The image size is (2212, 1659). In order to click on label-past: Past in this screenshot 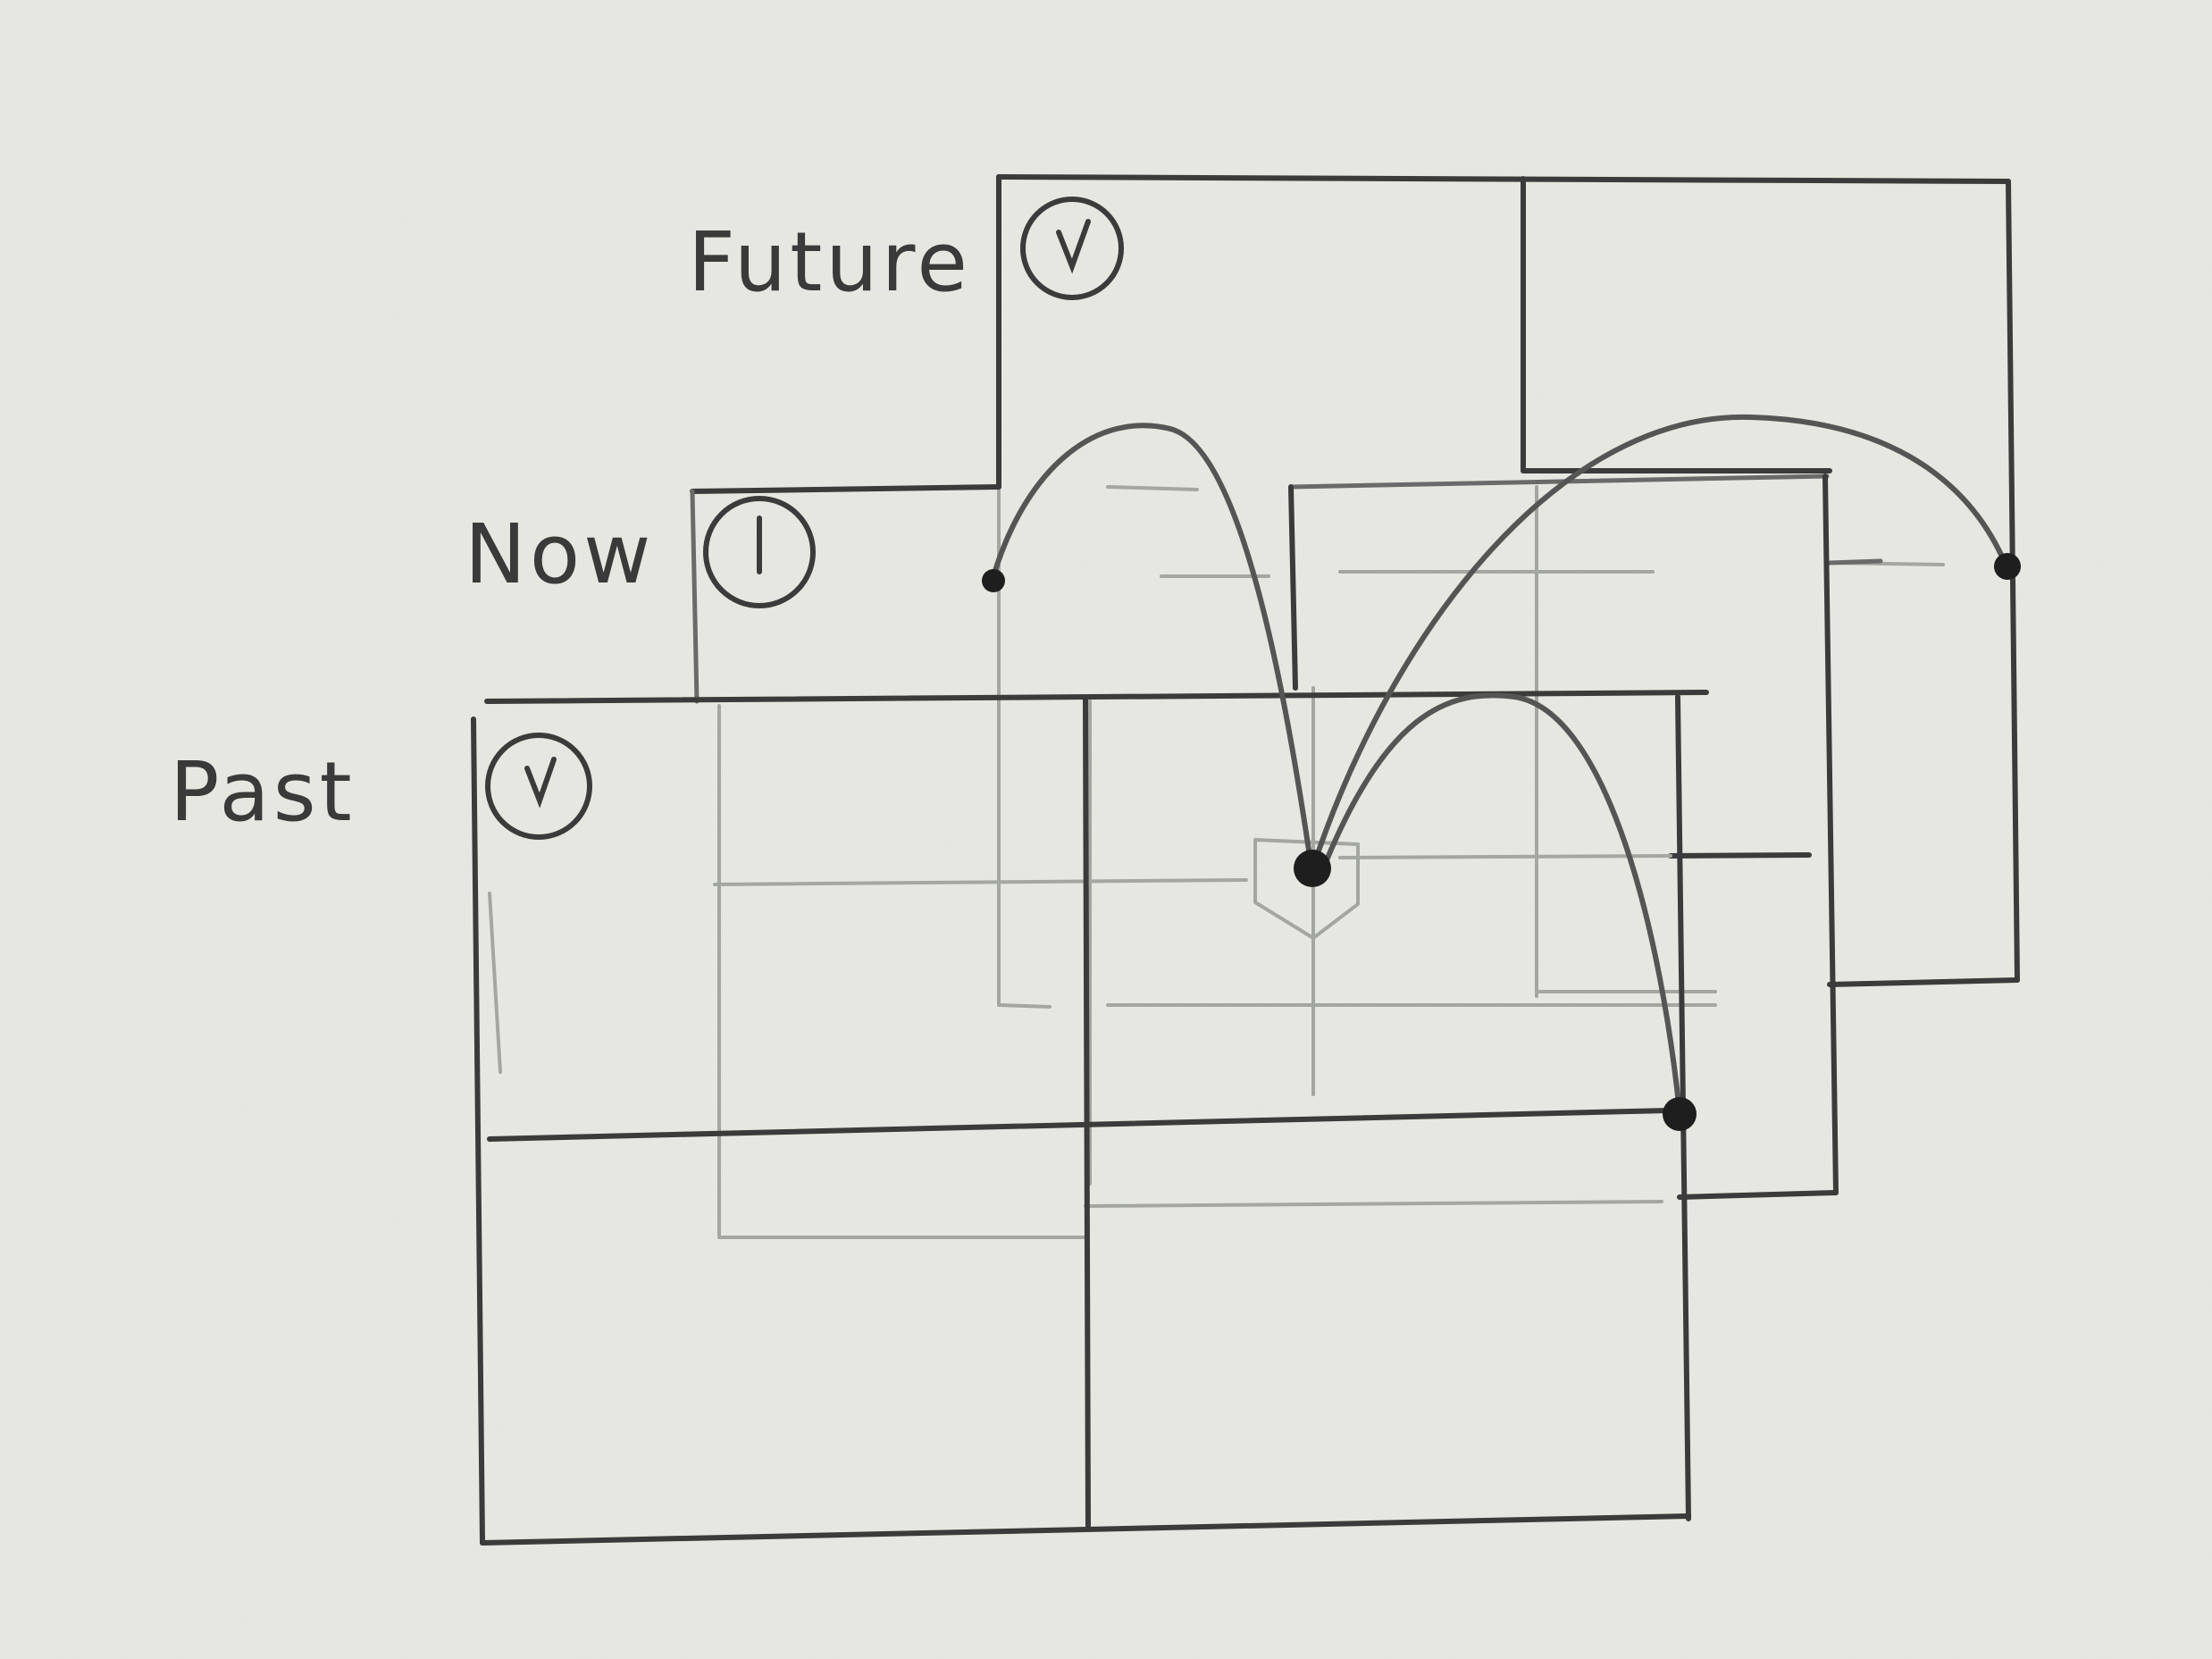, I will do `click(381, 786)`.